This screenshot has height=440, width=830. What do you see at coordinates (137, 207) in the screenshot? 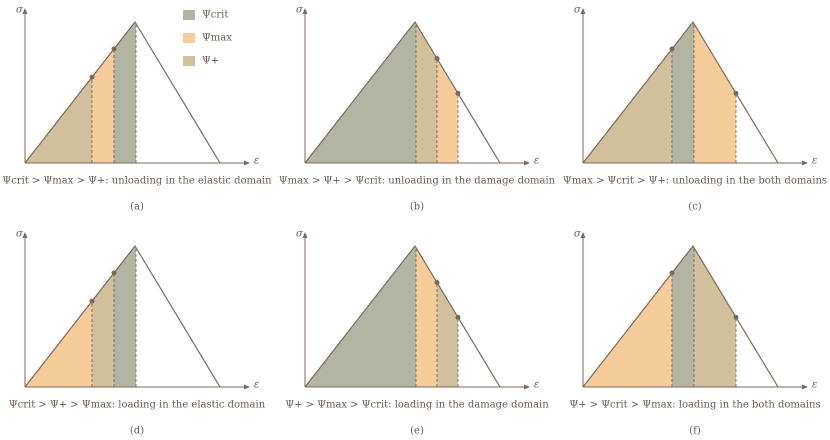
I see `subfigure-label: (a)` at bounding box center [137, 207].